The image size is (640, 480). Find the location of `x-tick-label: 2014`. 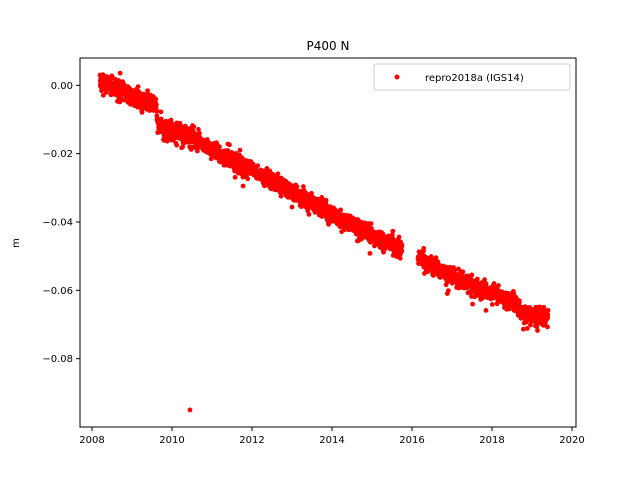

x-tick-label: 2014 is located at coordinates (331, 440).